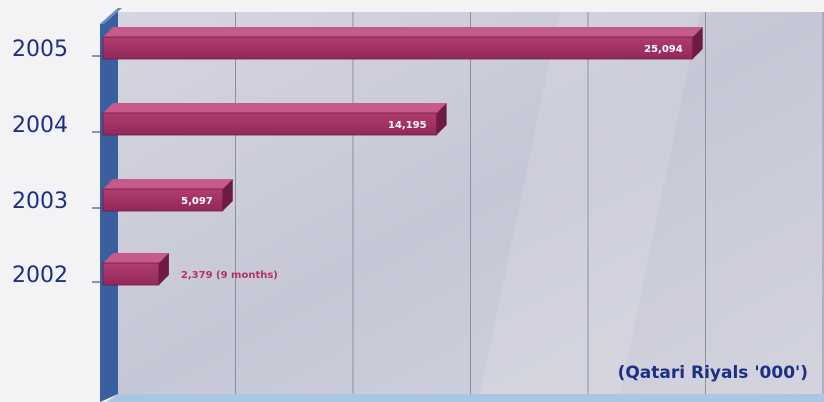  I want to click on category-label-2003: 2003, so click(40, 201).